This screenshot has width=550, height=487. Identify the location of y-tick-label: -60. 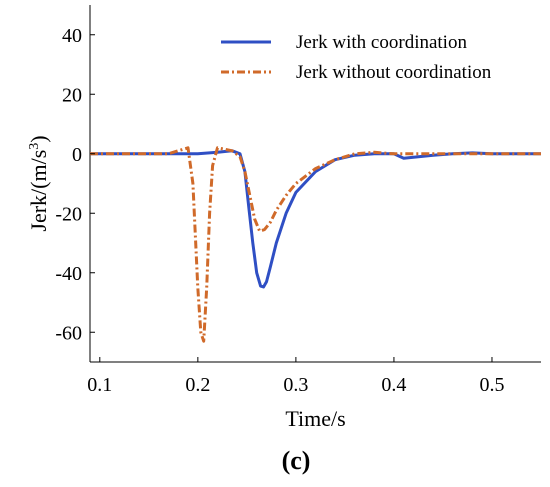
(68, 333).